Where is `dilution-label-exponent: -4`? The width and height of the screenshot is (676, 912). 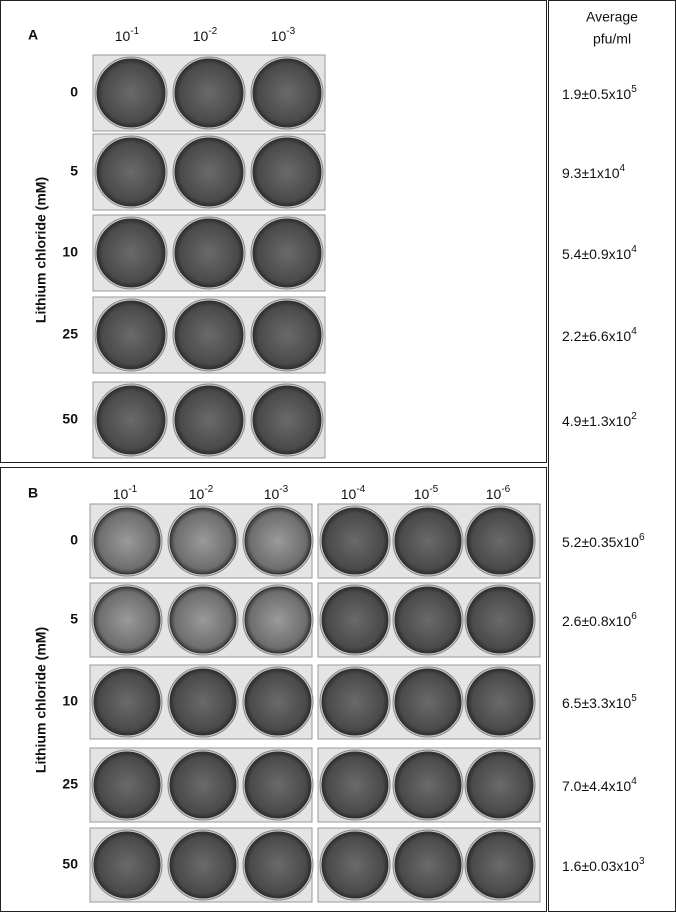 dilution-label-exponent: -4 is located at coordinates (360, 489).